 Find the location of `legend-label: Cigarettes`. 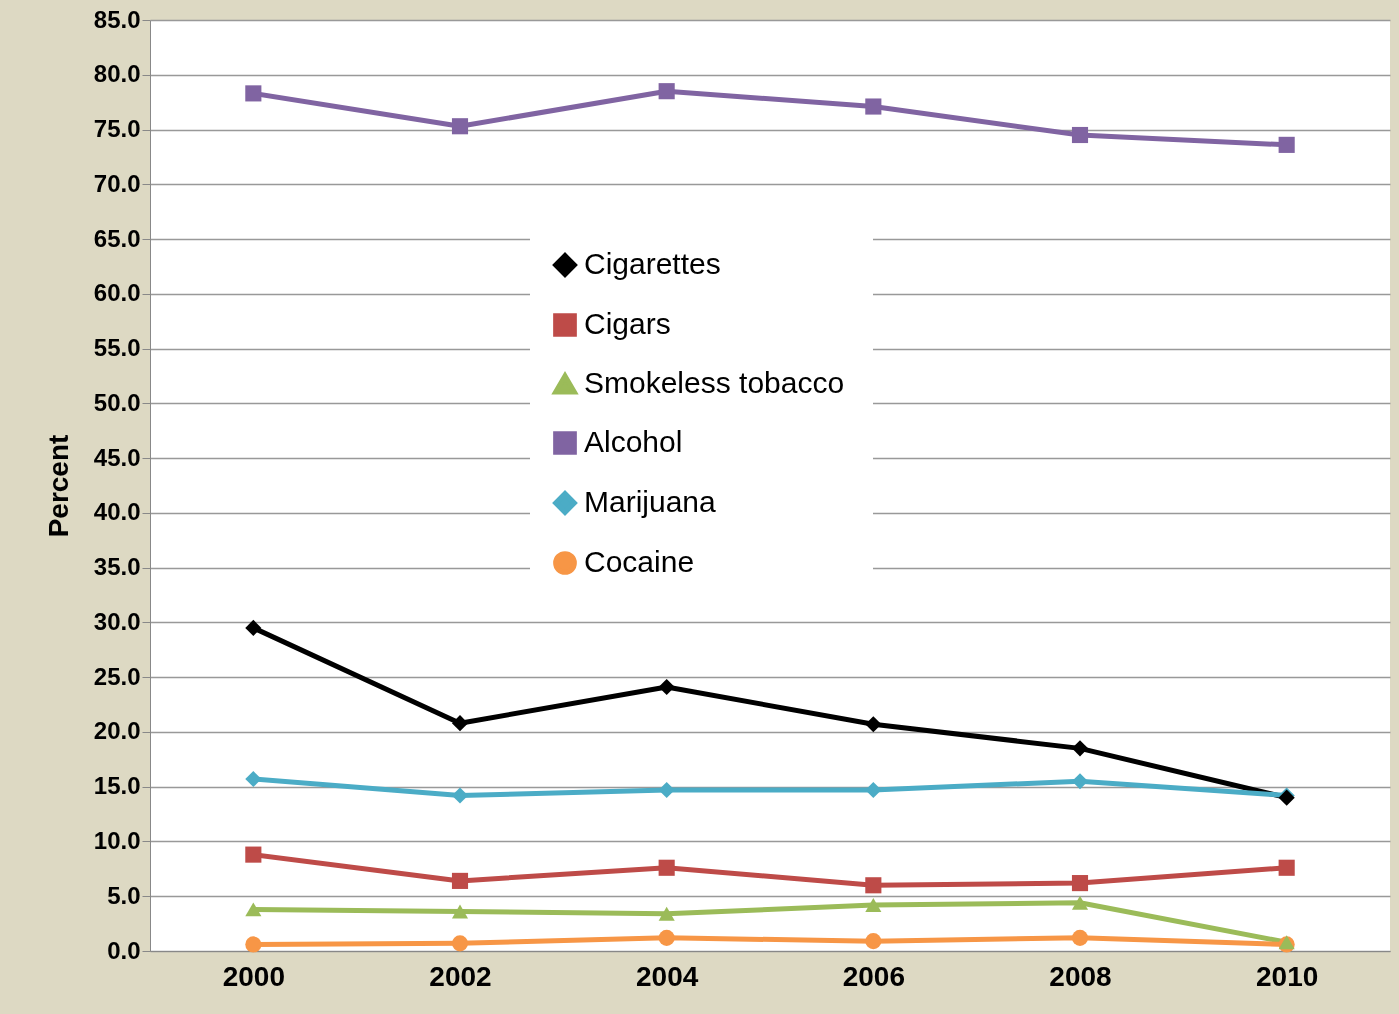

legend-label: Cigarettes is located at coordinates (652, 263).